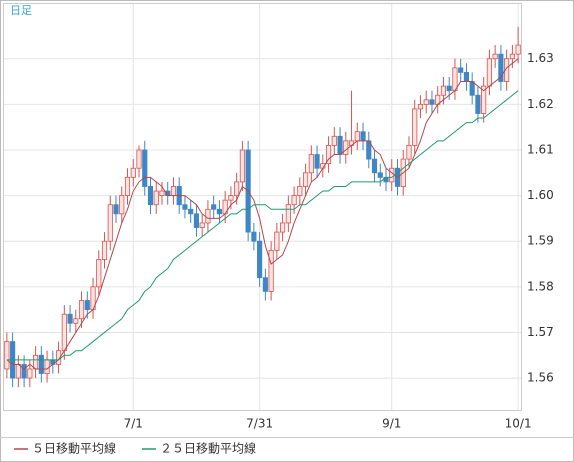  I want to click on y-tick-label: 1.59, so click(540, 241).